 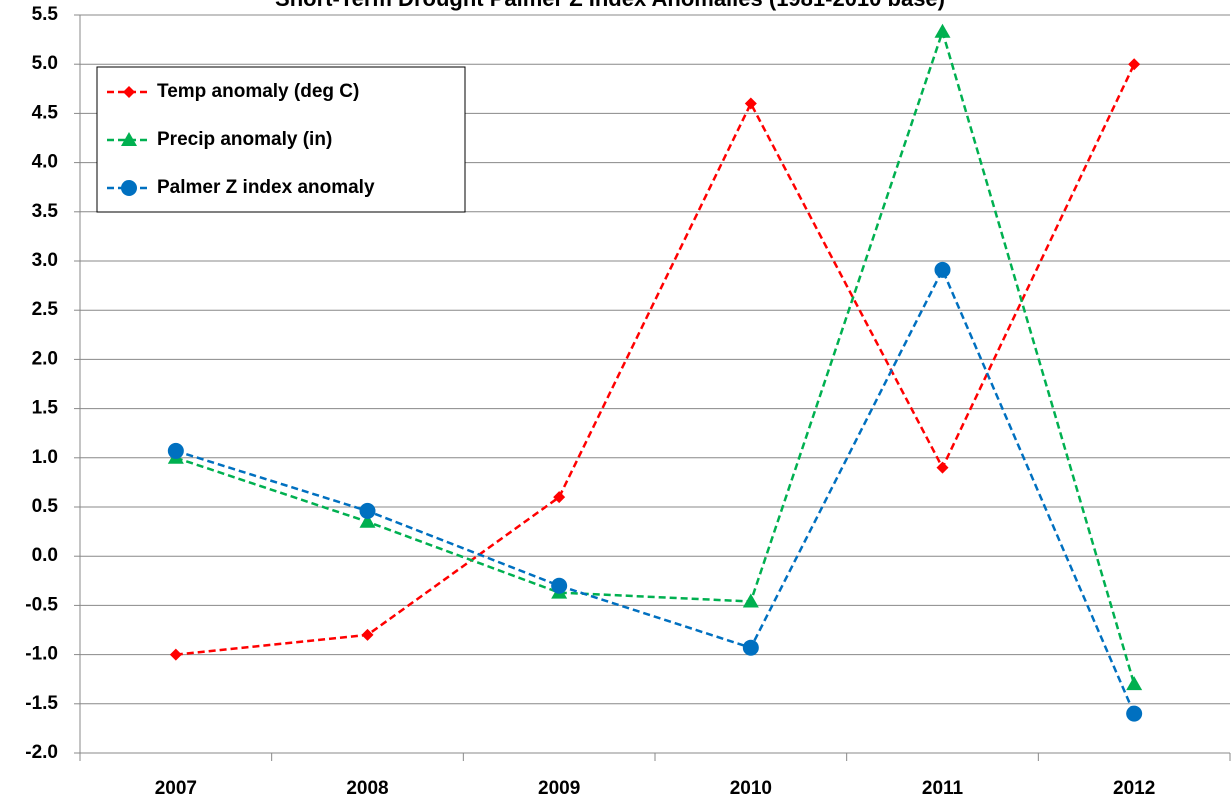 I want to click on x-tick-label: 2008, so click(x=367, y=788).